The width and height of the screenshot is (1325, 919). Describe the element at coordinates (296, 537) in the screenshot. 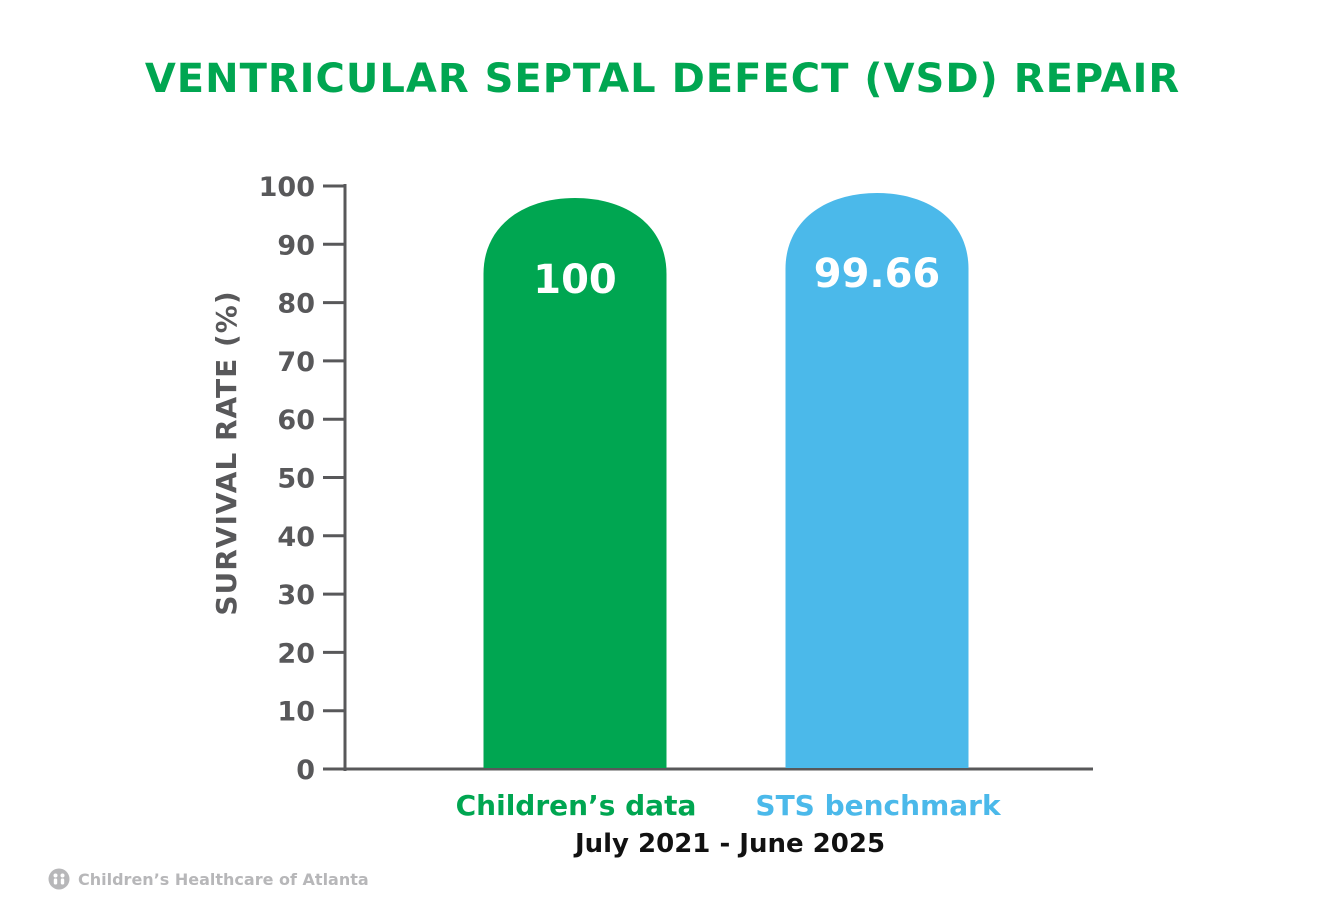

I see `y-tick-label: 40` at that location.